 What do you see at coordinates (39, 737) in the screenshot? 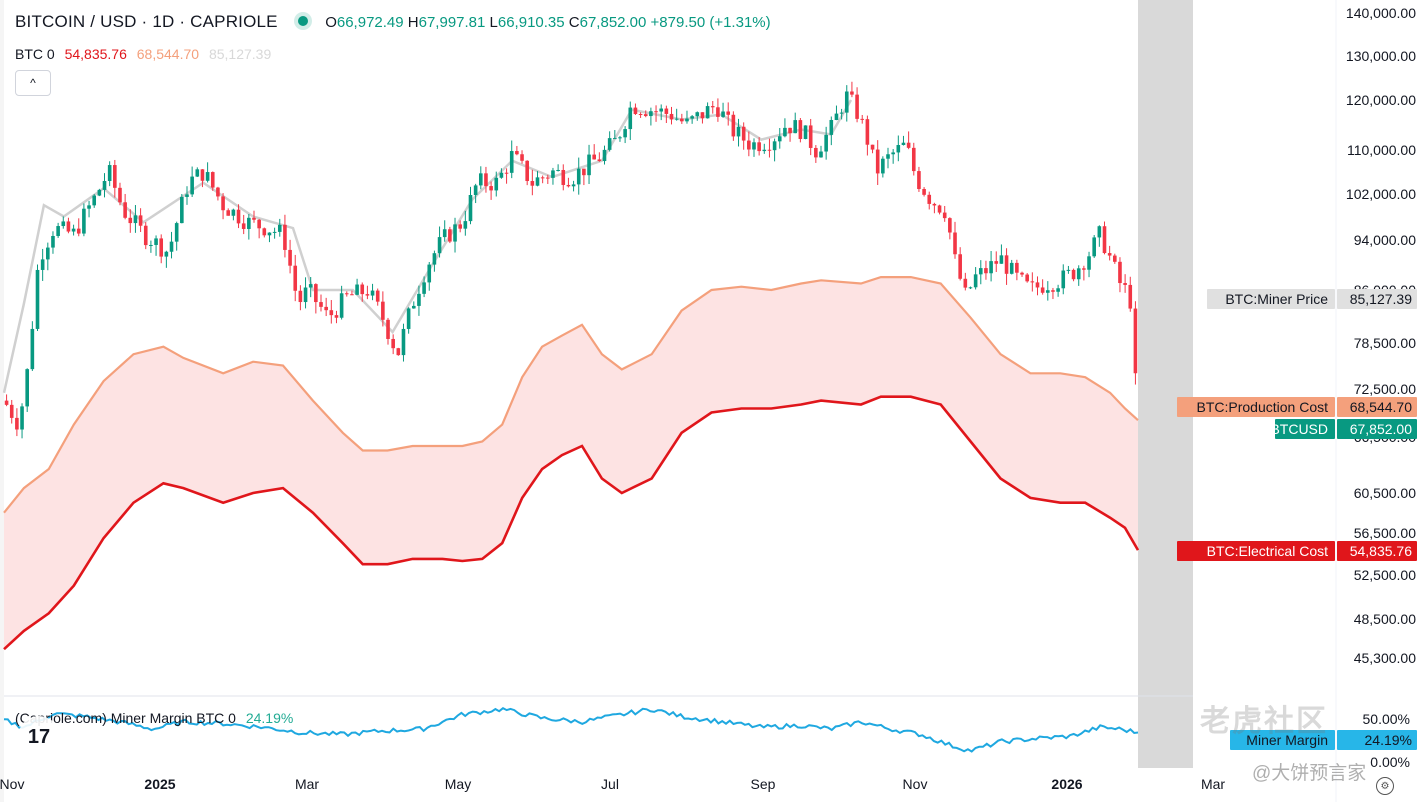
I see `tradingview-logo-icon: 17` at bounding box center [39, 737].